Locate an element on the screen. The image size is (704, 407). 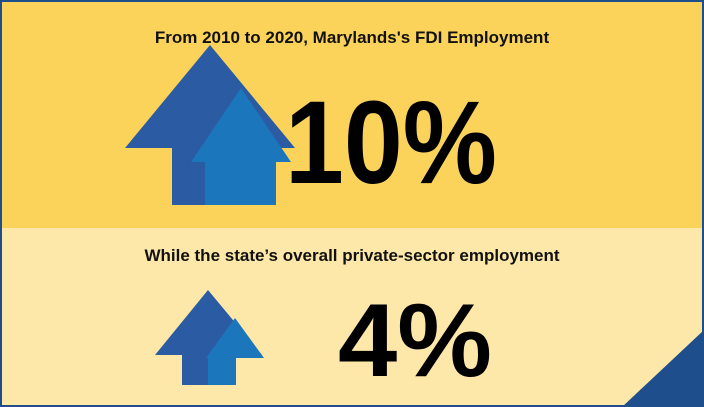
bottom-figure: 4% is located at coordinates (415, 341).